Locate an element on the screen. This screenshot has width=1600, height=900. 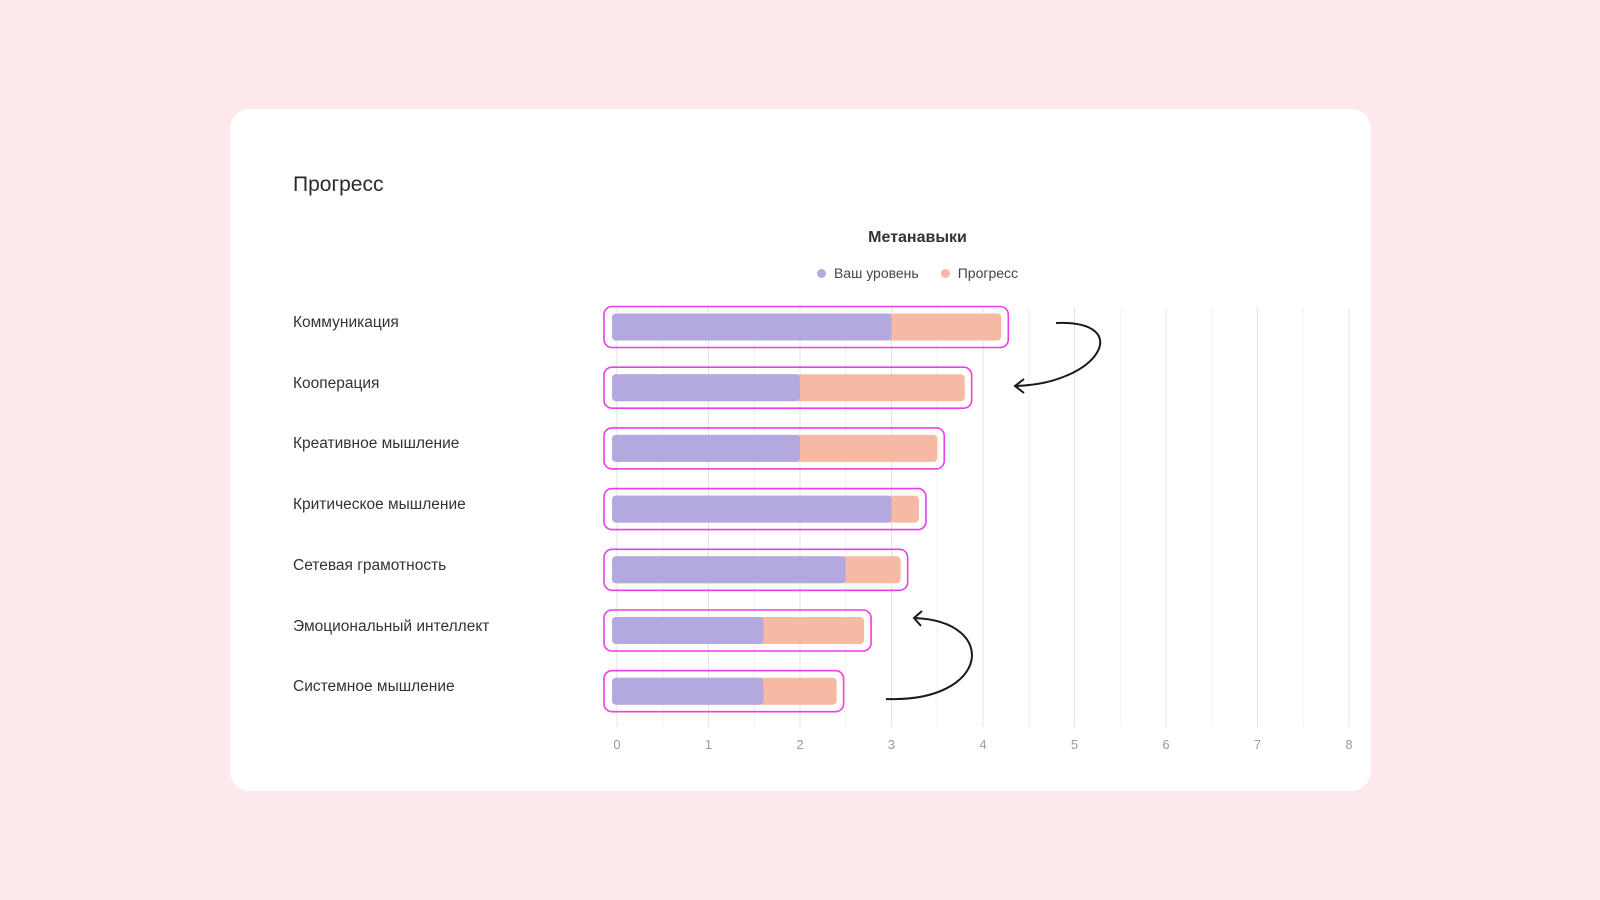
x-tick-label: 6 is located at coordinates (1165, 744).